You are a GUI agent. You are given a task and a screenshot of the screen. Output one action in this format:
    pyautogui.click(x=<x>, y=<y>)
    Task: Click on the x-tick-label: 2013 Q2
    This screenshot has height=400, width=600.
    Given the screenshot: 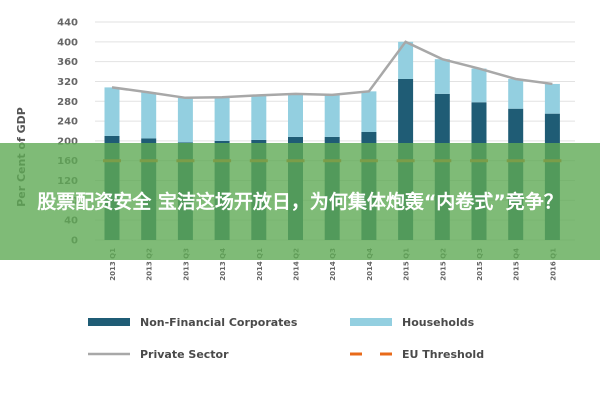 What is the action you would take?
    pyautogui.click(x=150, y=264)
    